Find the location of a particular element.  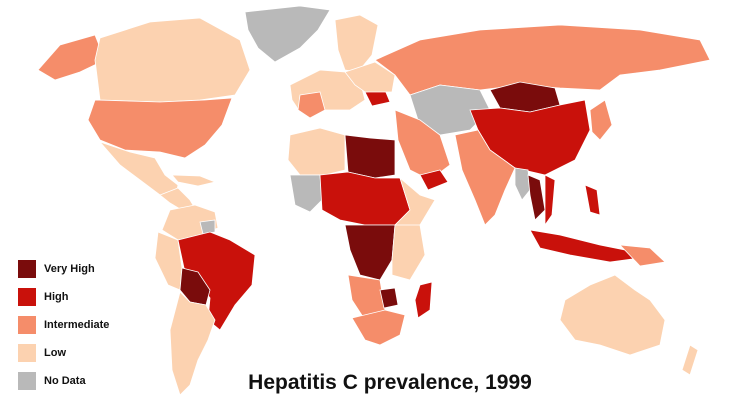

australia is located at coordinates (612, 315).